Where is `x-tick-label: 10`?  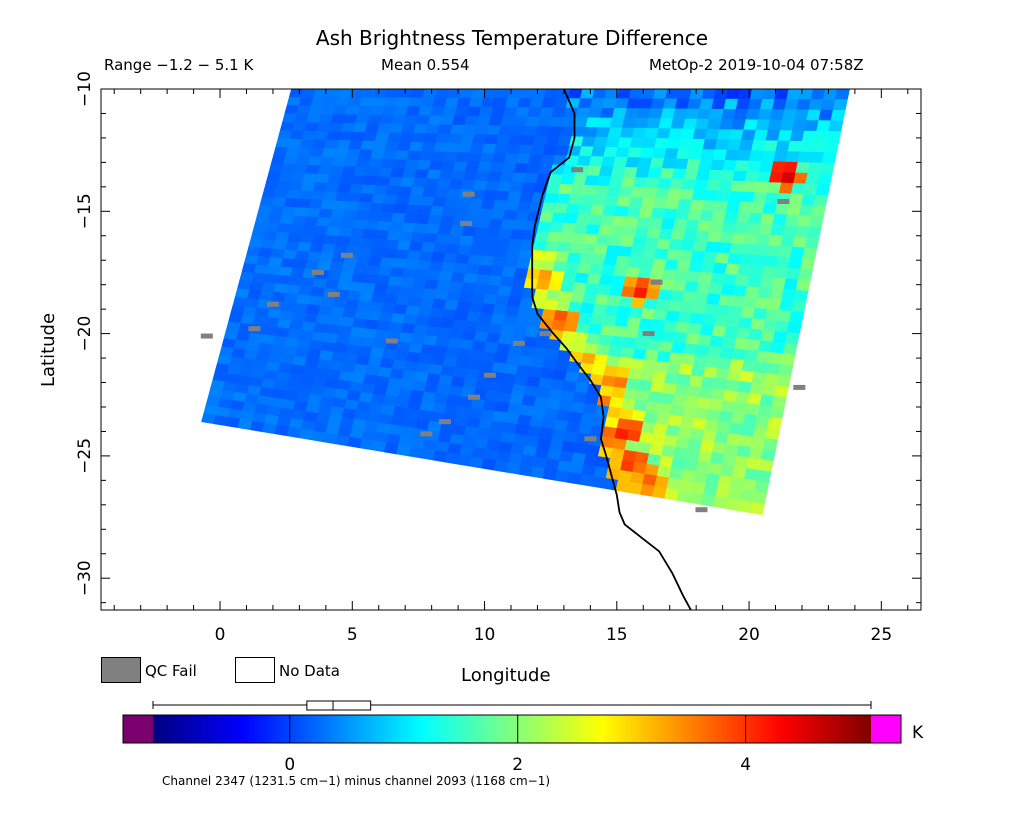
x-tick-label: 10 is located at coordinates (485, 635).